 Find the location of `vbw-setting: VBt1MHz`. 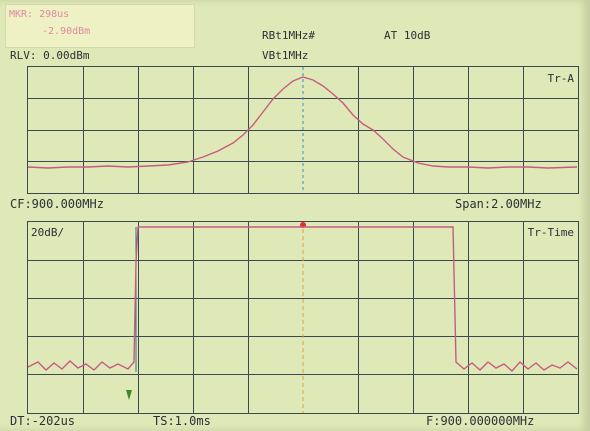

vbw-setting: VBt1MHz is located at coordinates (285, 55).